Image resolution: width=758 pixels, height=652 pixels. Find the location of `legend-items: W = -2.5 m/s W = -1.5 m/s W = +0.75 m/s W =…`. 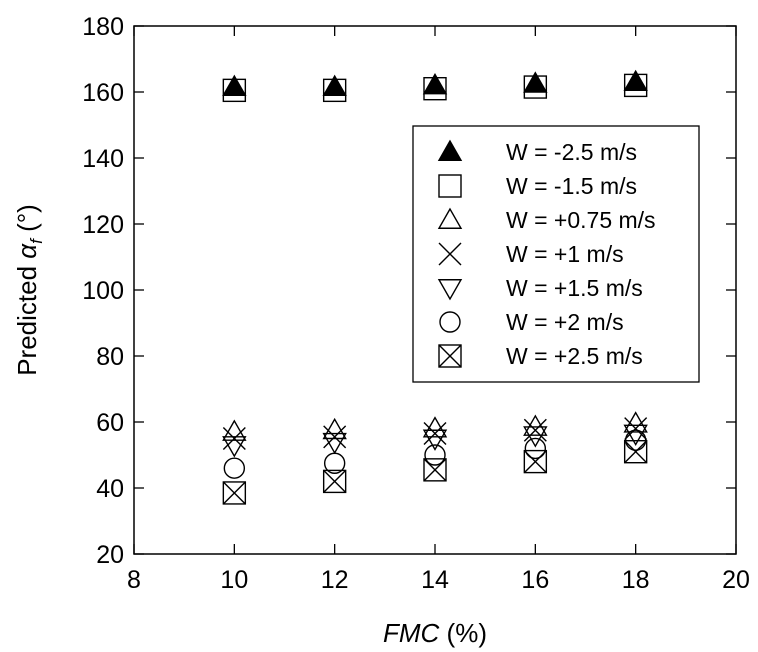

legend-items: W = -2.5 m/s W = -1.5 m/s W = +0.75 m/s W =… is located at coordinates (546, 254).